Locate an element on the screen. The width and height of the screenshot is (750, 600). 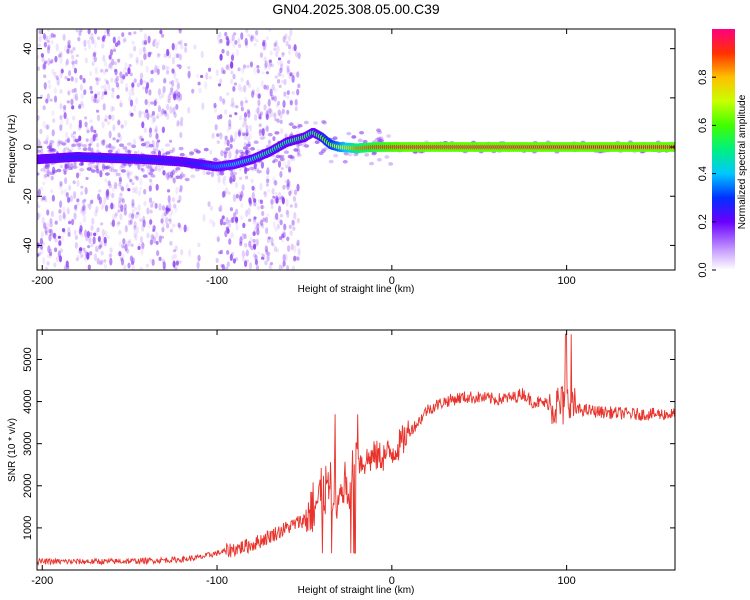
spectrogram-xtick-label: 0 is located at coordinates (392, 281).